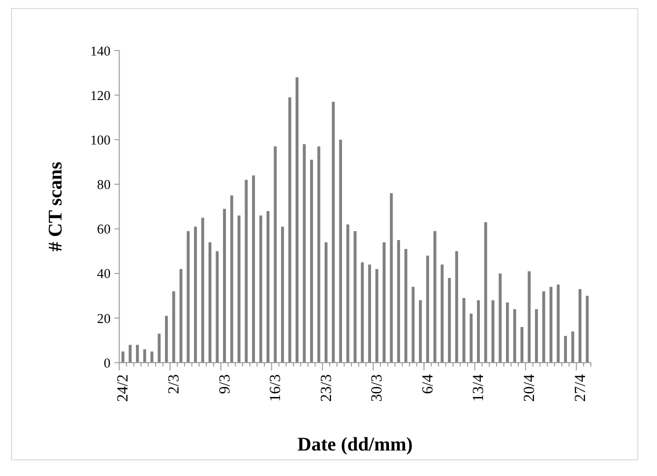  What do you see at coordinates (427, 384) in the screenshot?
I see `x-tick-label: 6/4` at bounding box center [427, 384].